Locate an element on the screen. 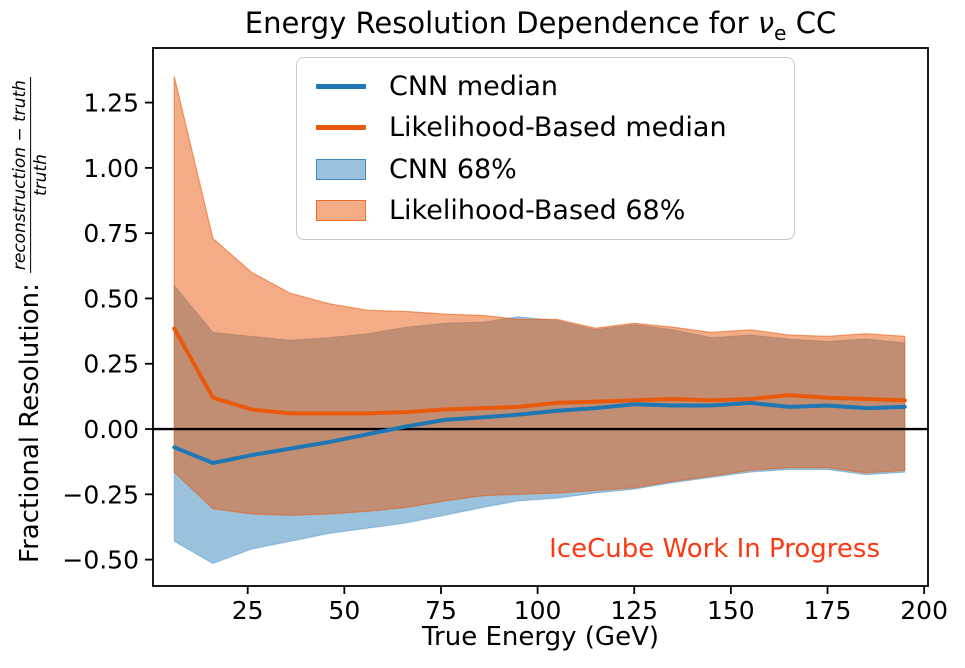 The image size is (965, 668). likelihood-median-line is located at coordinates (539, 371).